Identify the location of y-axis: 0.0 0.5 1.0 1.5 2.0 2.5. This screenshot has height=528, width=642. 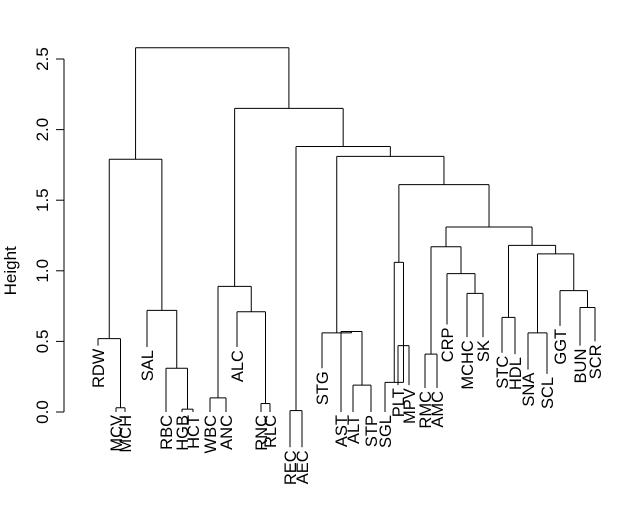
(49, 235).